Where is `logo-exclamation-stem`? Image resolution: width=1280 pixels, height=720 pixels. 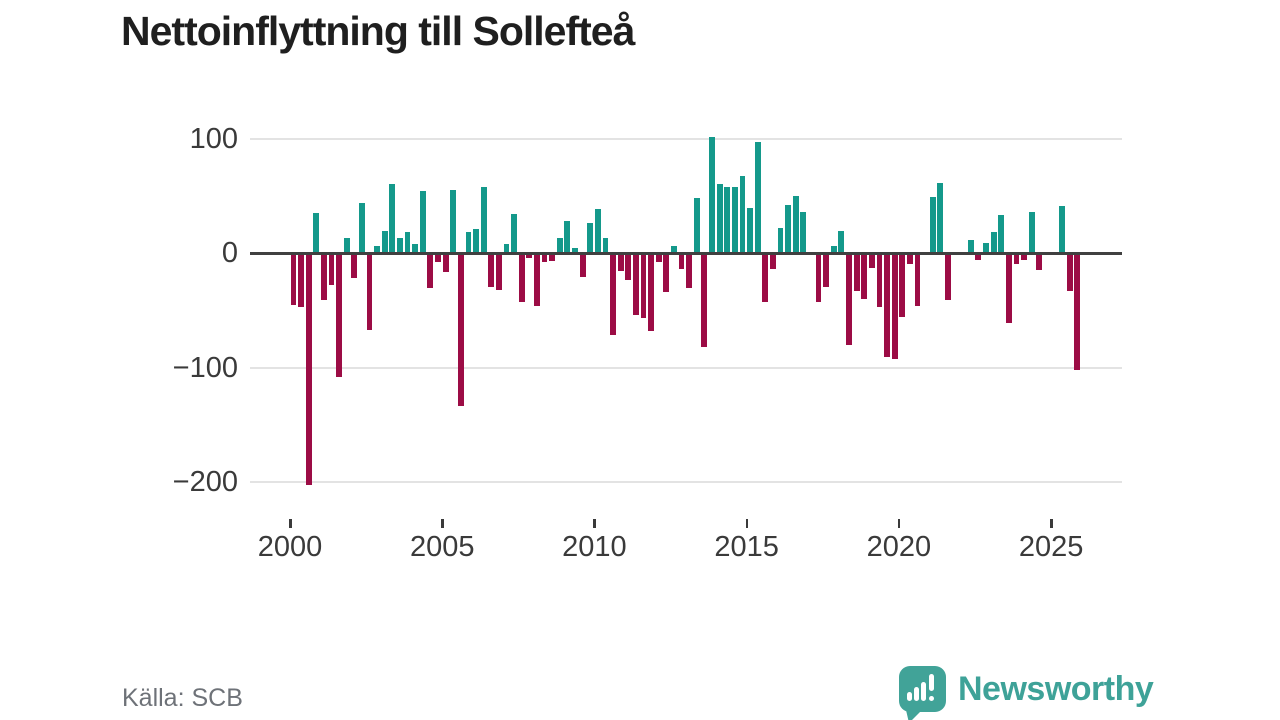
logo-exclamation-stem is located at coordinates (931, 682).